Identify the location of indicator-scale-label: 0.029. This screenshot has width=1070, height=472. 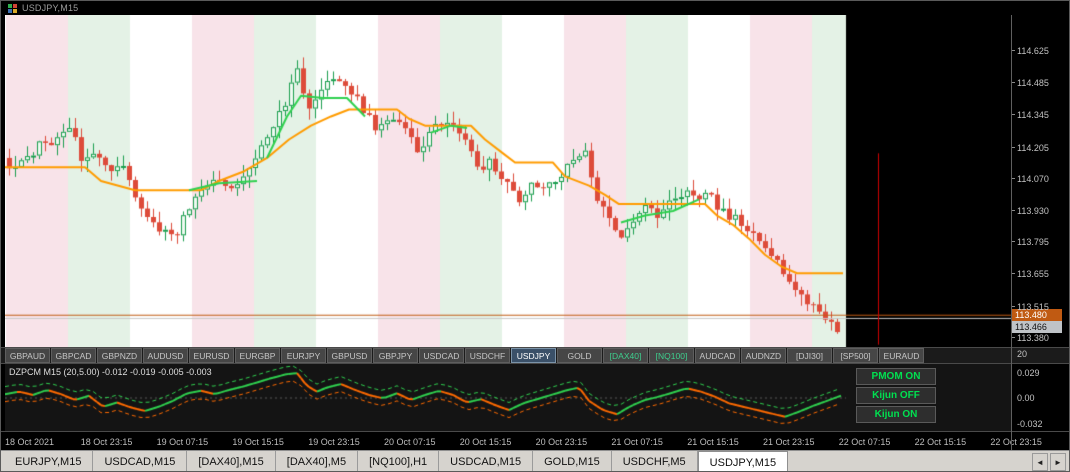
(1028, 373).